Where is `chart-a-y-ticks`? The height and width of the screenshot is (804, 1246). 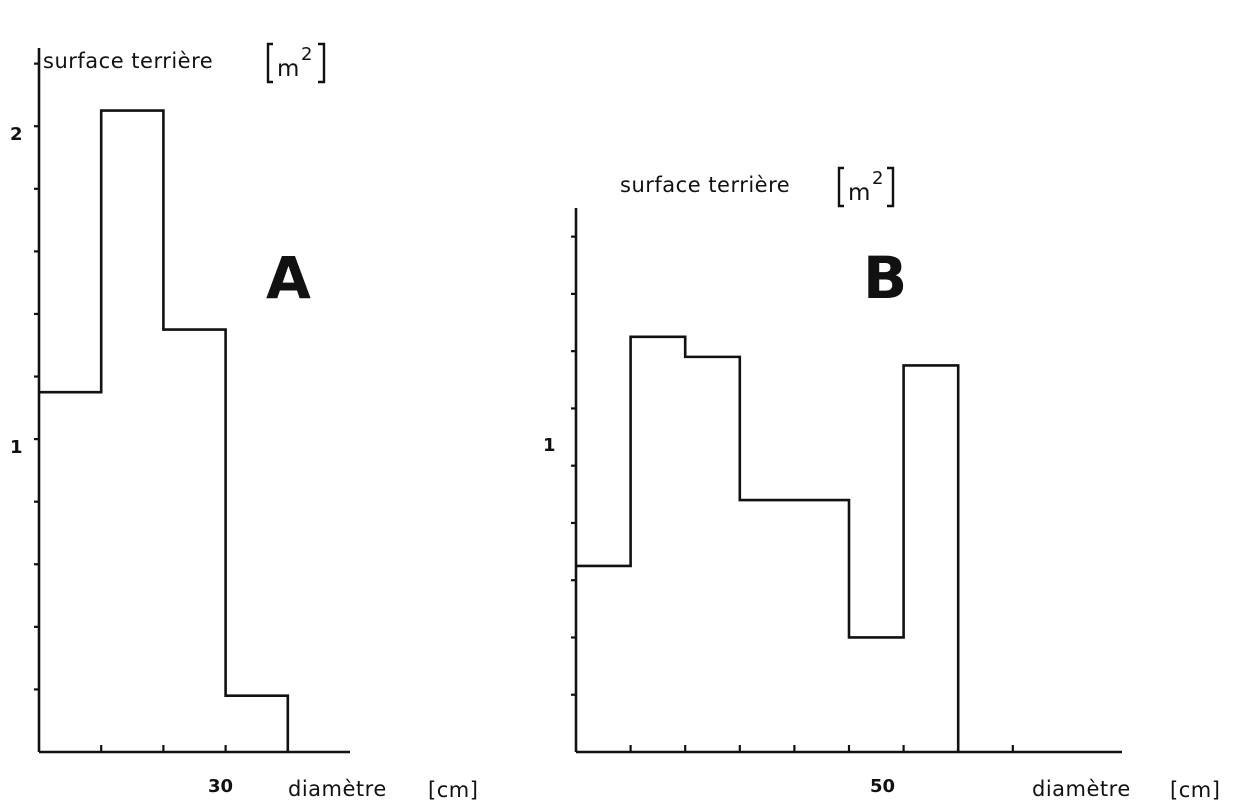
chart-a-y-ticks is located at coordinates (36, 376).